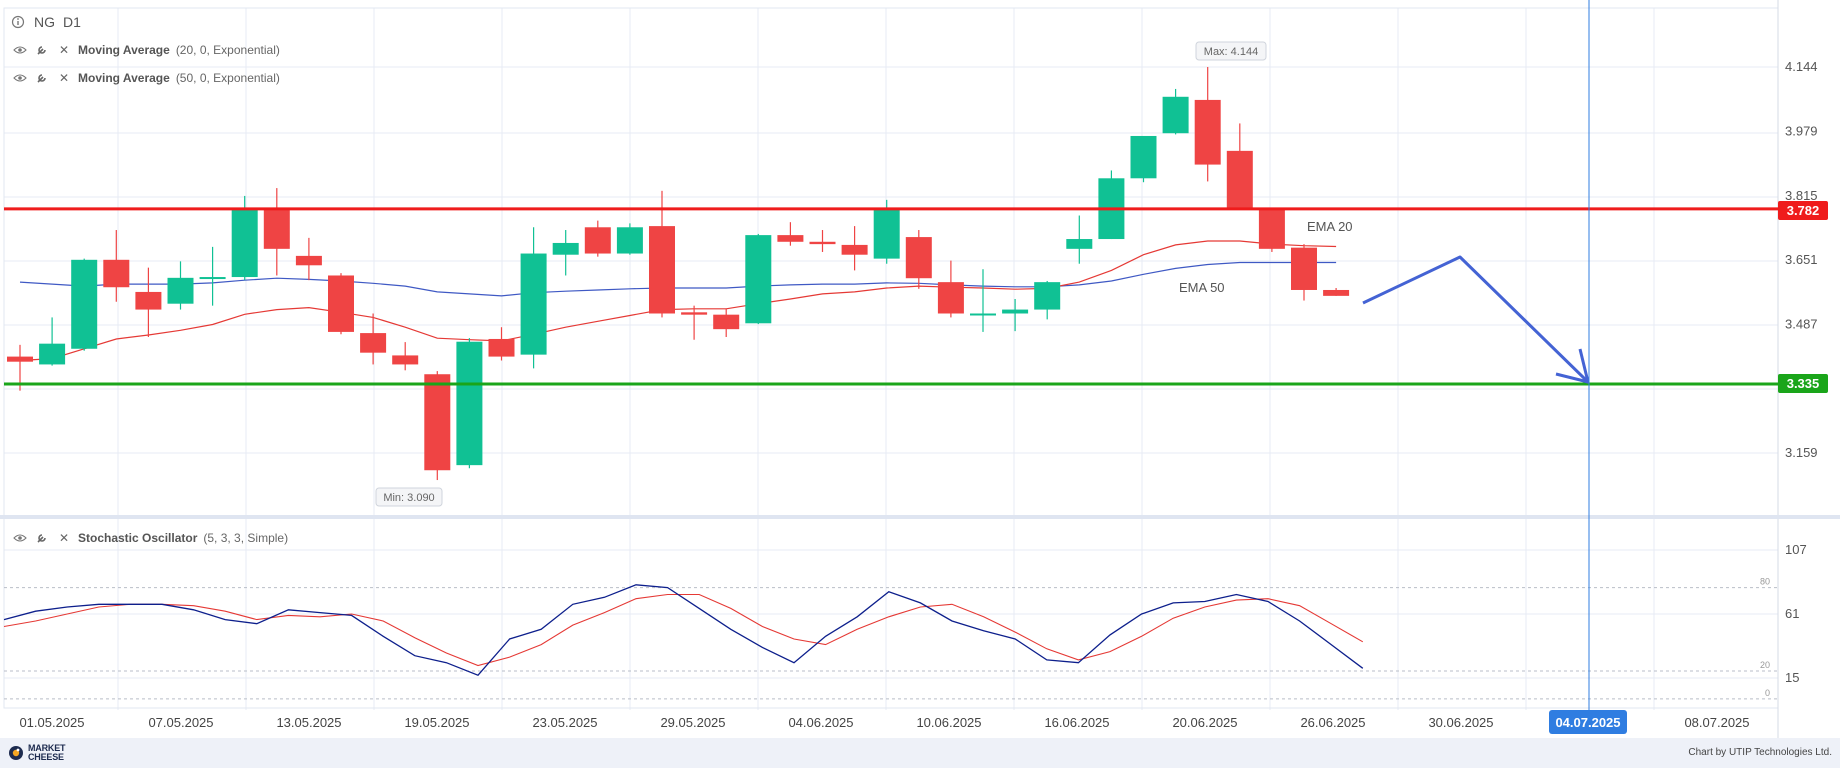  What do you see at coordinates (820, 722) in the screenshot?
I see `date-axis-label: 04.06.2025` at bounding box center [820, 722].